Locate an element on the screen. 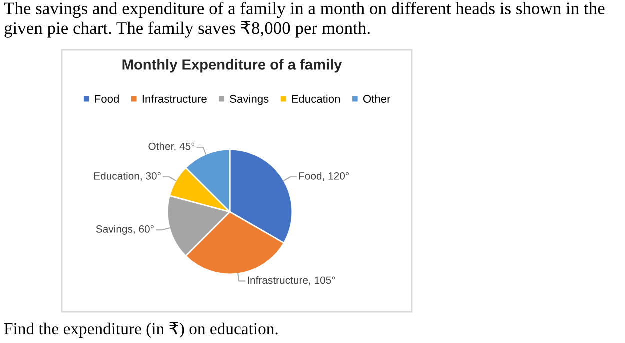  text: Find the expenditure (in ₹) on education. is located at coordinates (141, 330).